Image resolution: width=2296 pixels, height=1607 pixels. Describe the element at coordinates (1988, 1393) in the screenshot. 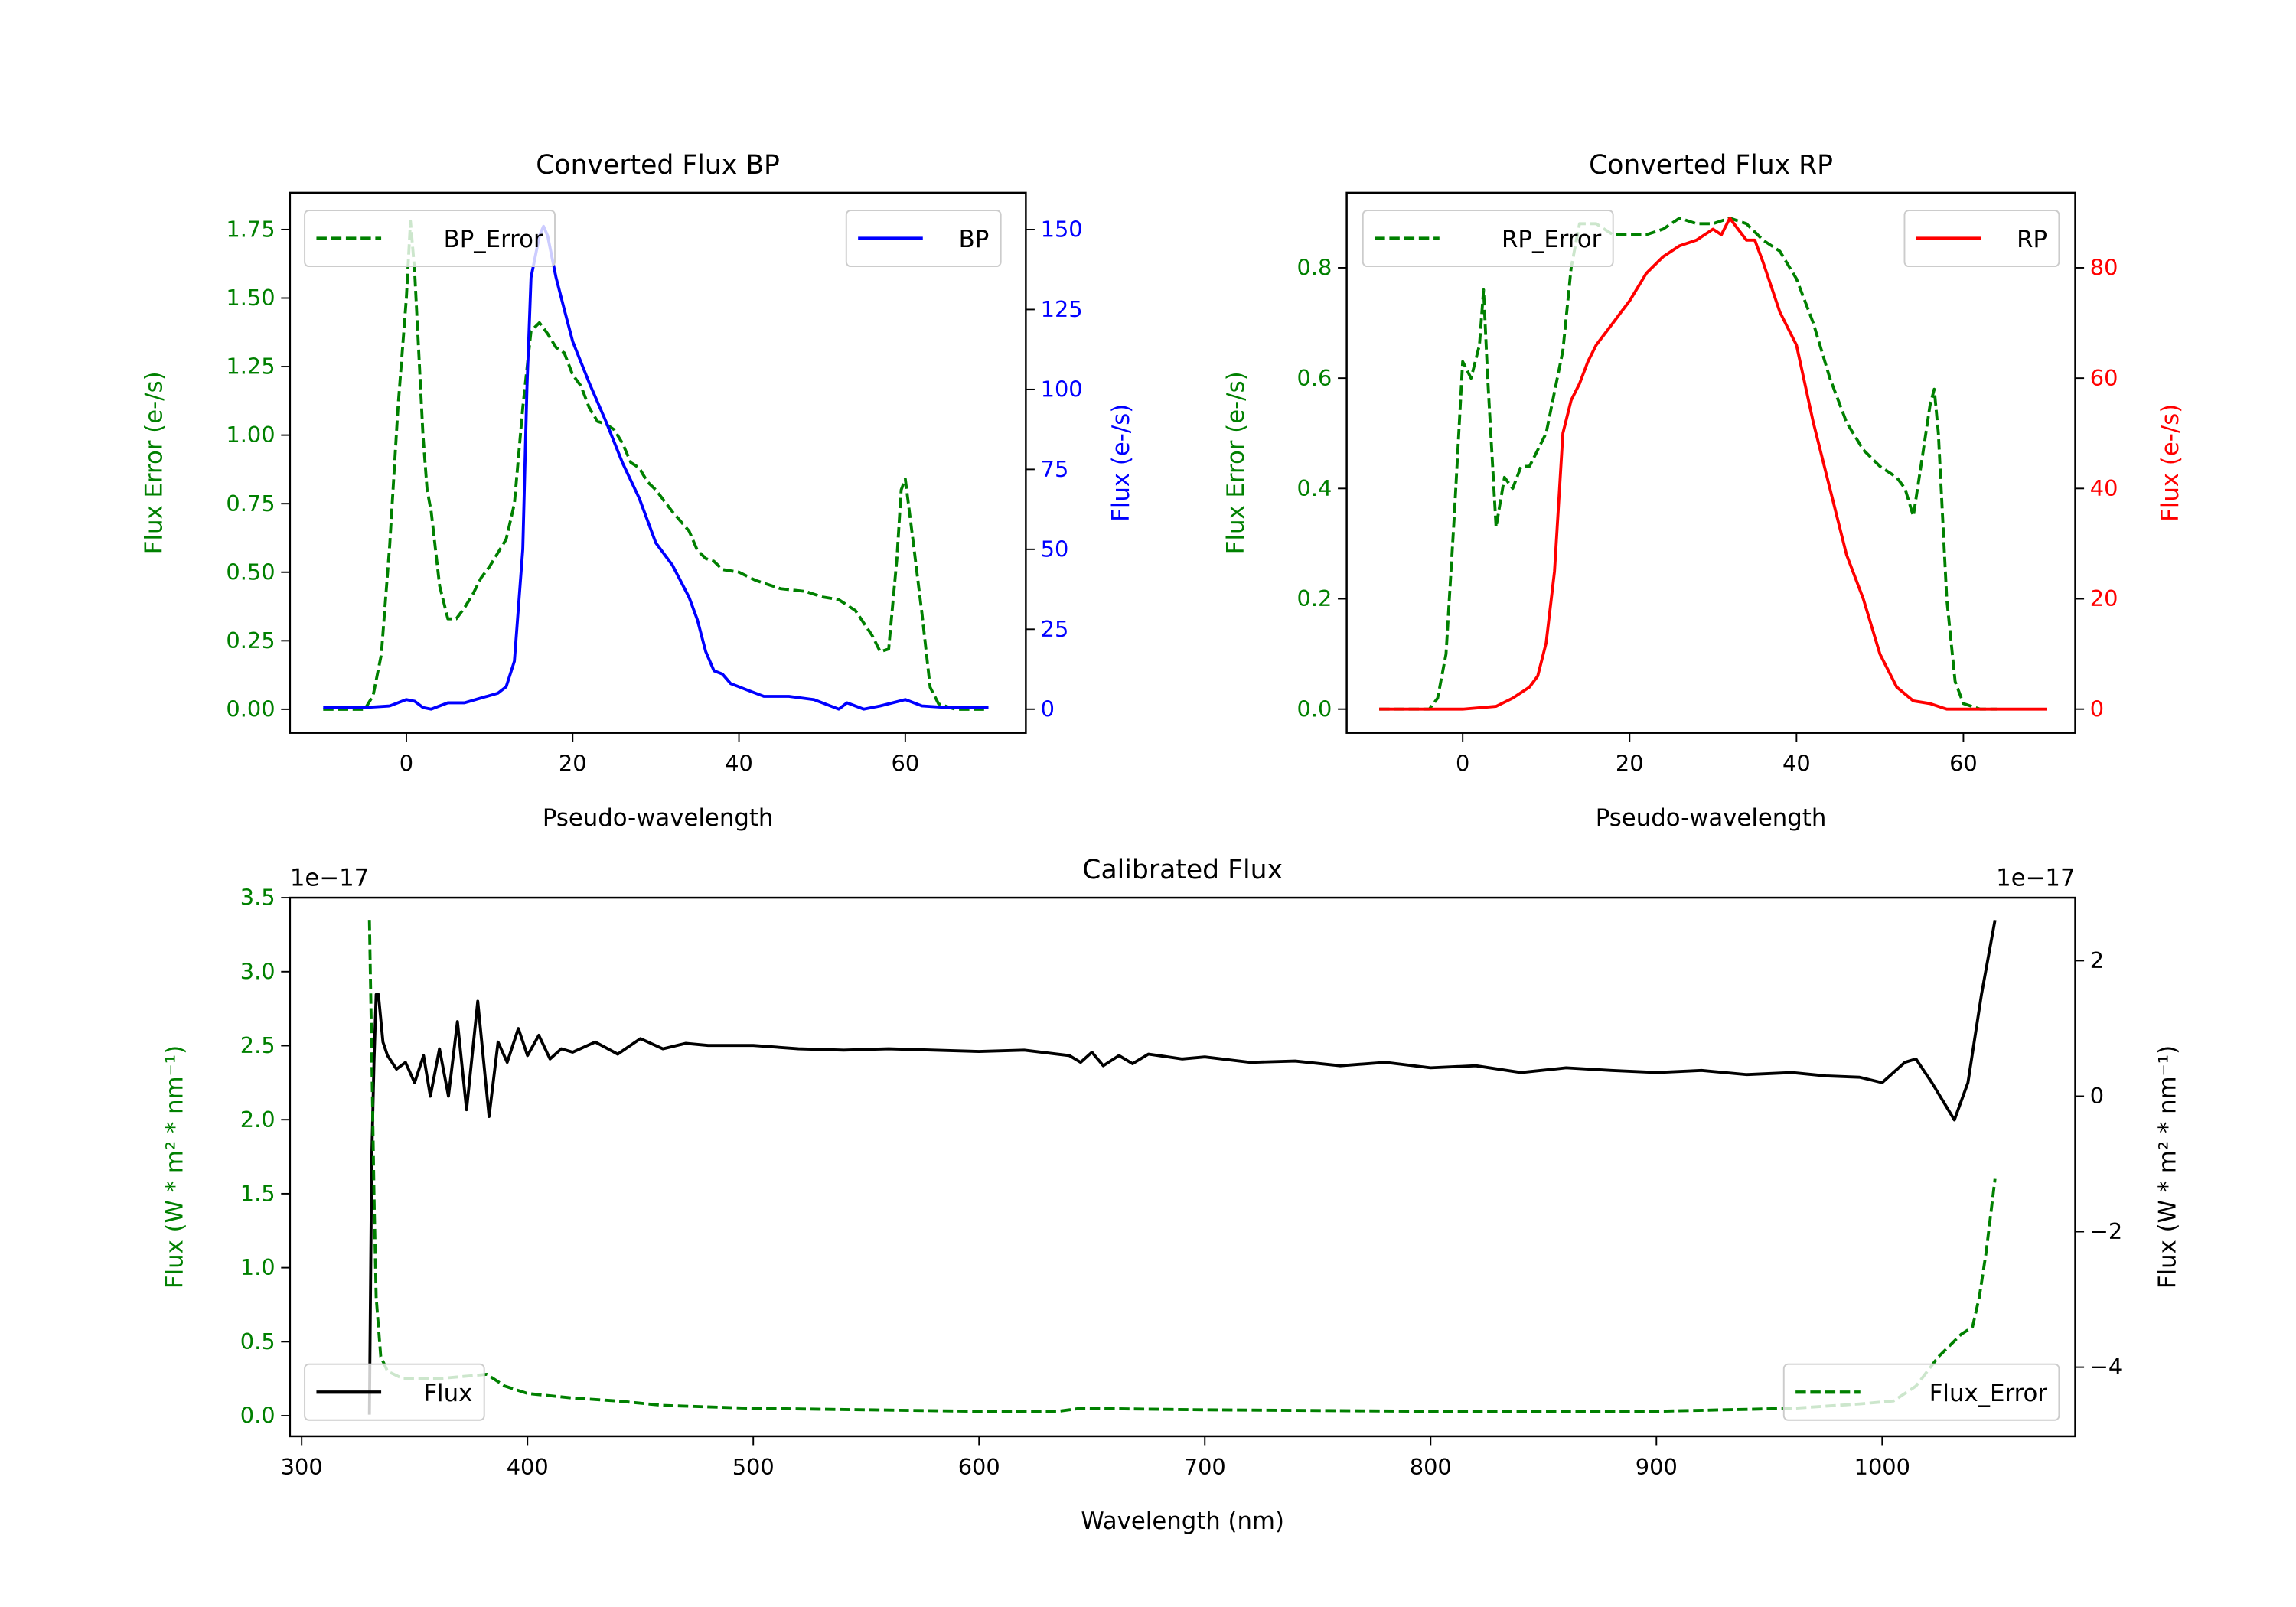

I see `legend-label: Flux_Error` at that location.